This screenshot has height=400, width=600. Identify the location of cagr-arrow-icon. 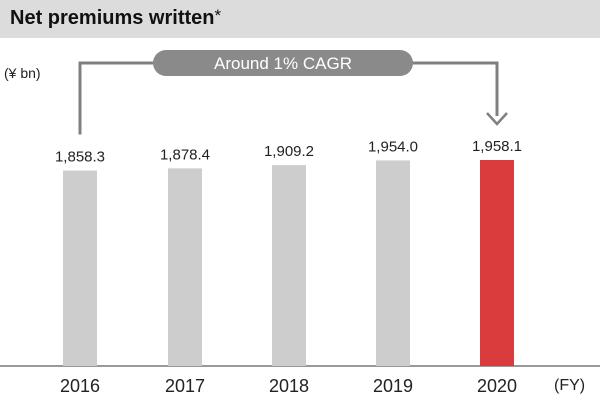
(497, 119).